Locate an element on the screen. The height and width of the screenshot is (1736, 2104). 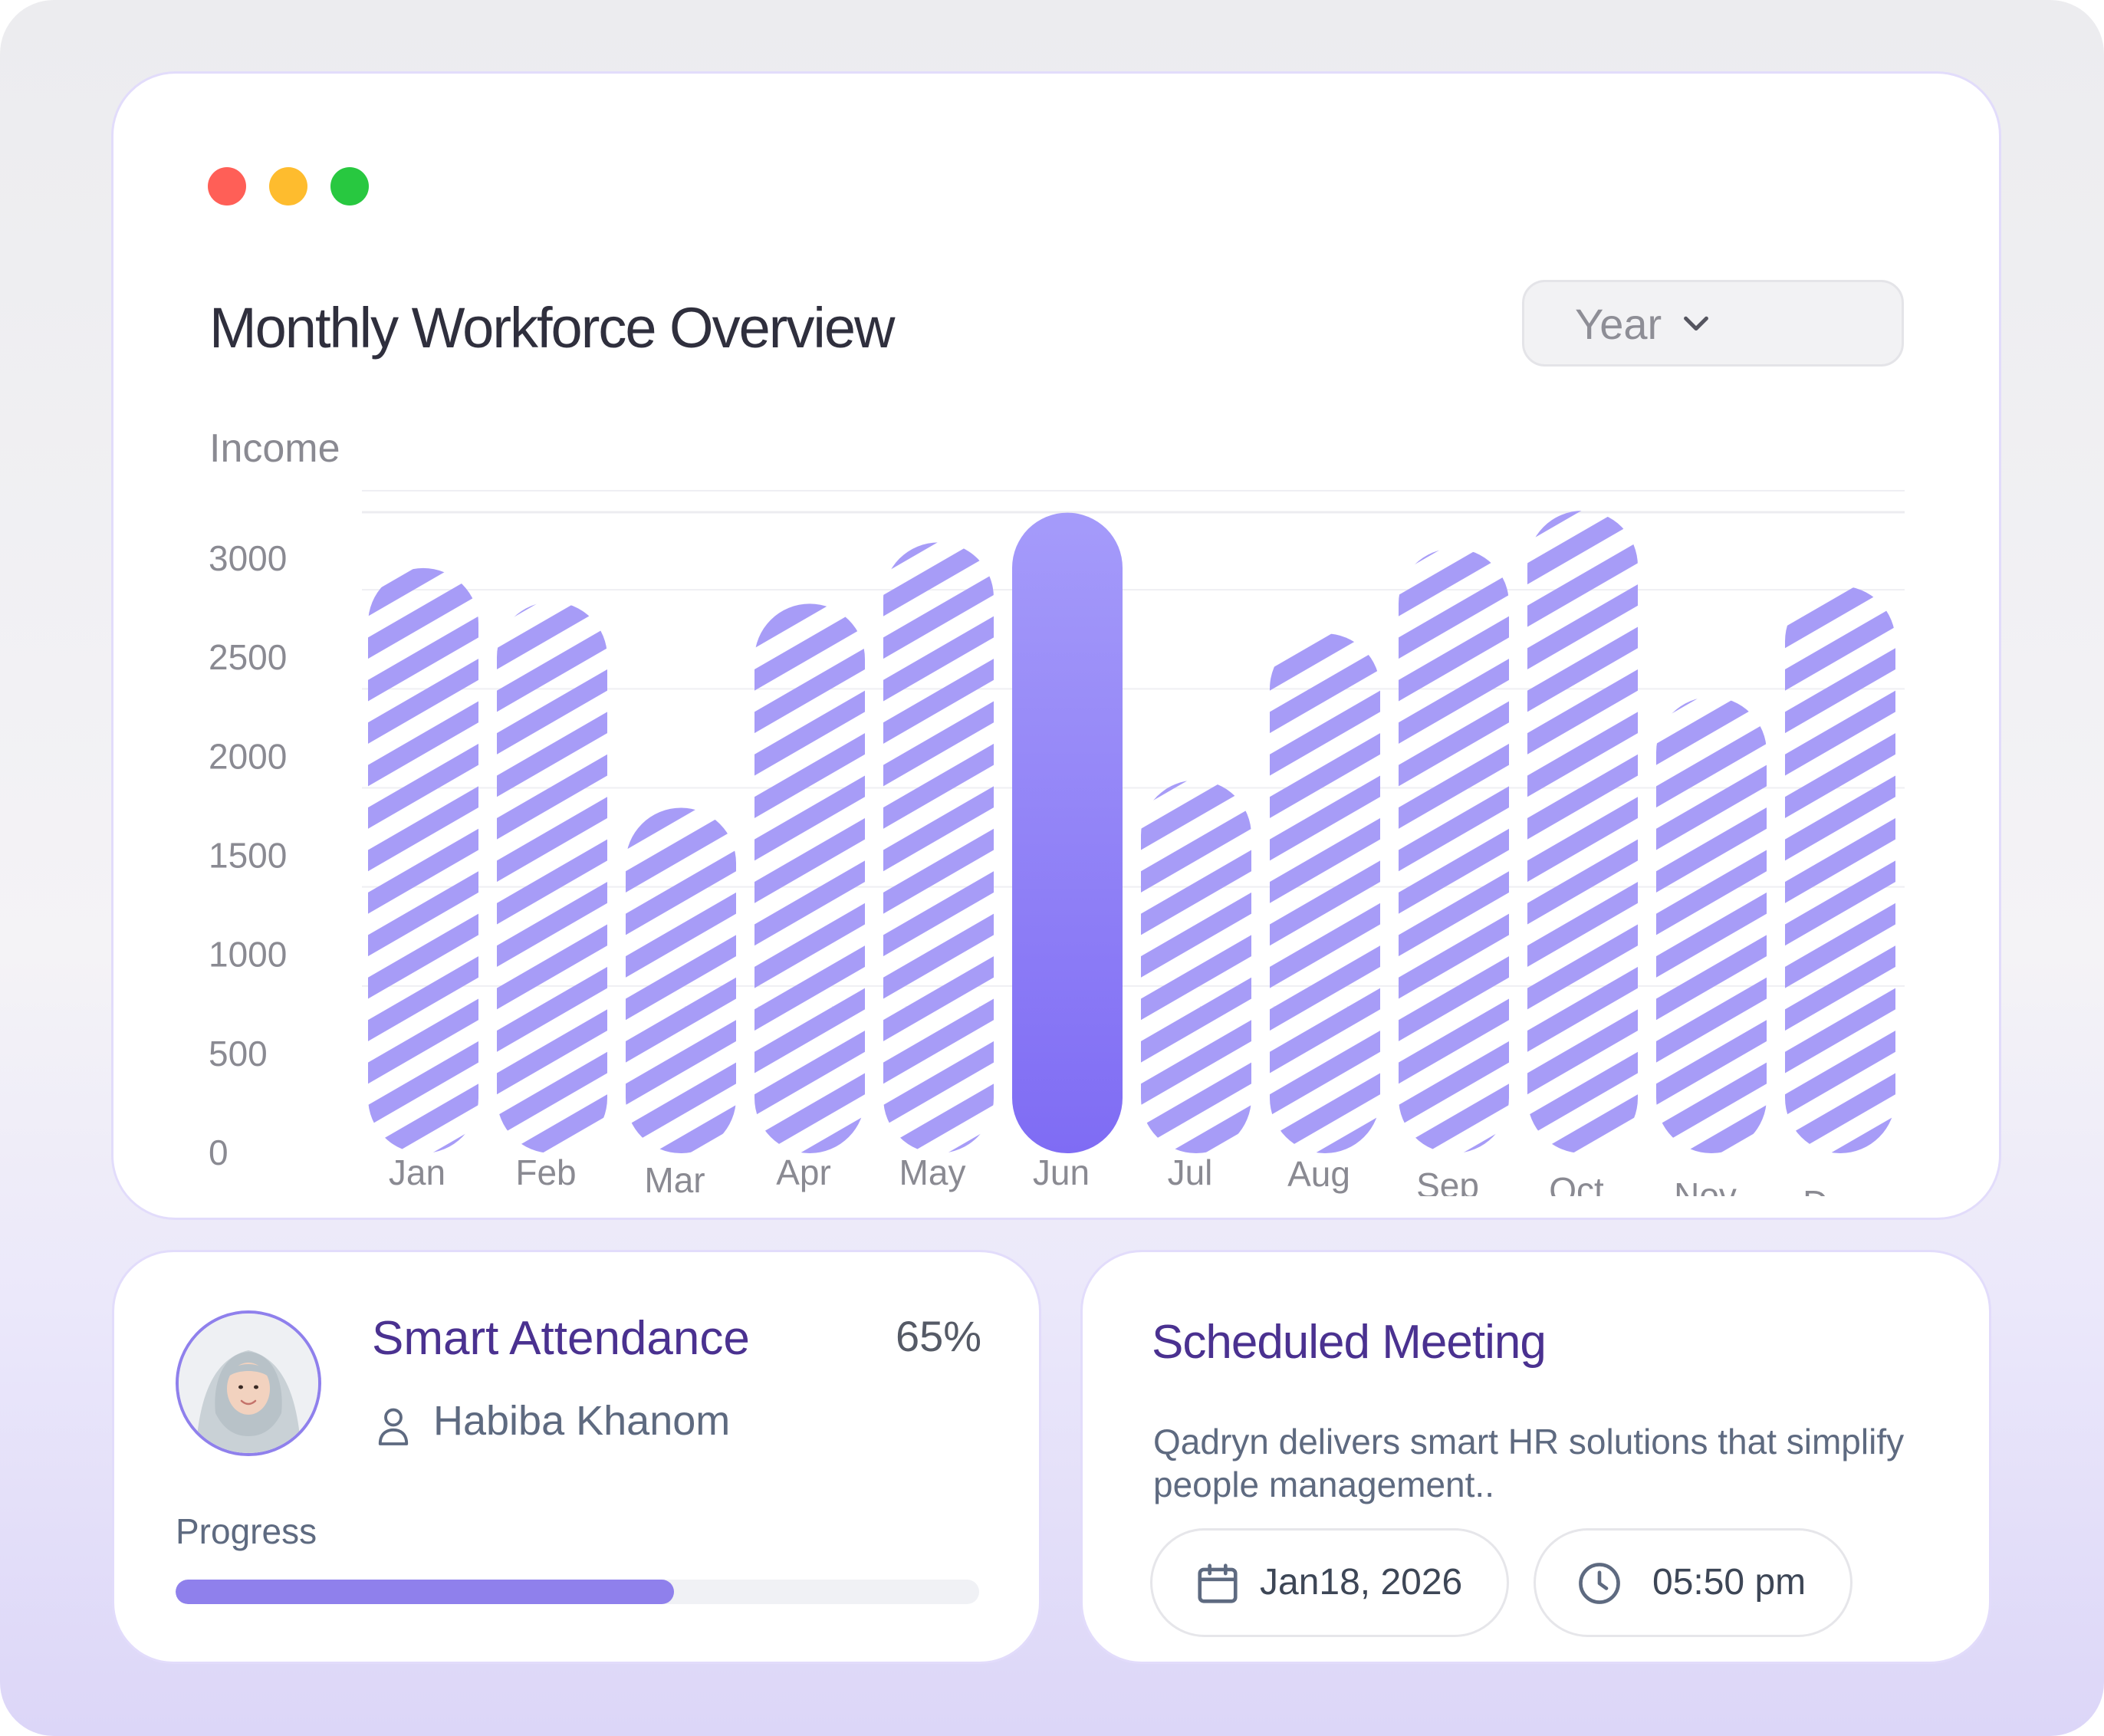
page-title: Monthly Workforce Overview is located at coordinates (552, 328).